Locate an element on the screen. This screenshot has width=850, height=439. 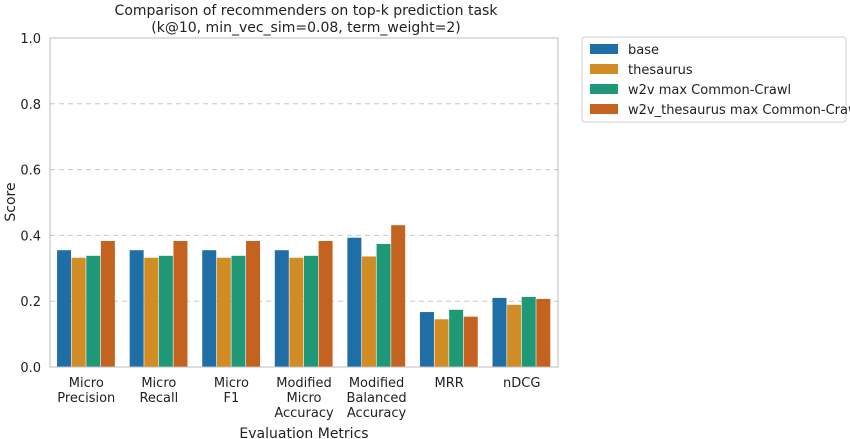
x-category-label: Recall is located at coordinates (158, 398).